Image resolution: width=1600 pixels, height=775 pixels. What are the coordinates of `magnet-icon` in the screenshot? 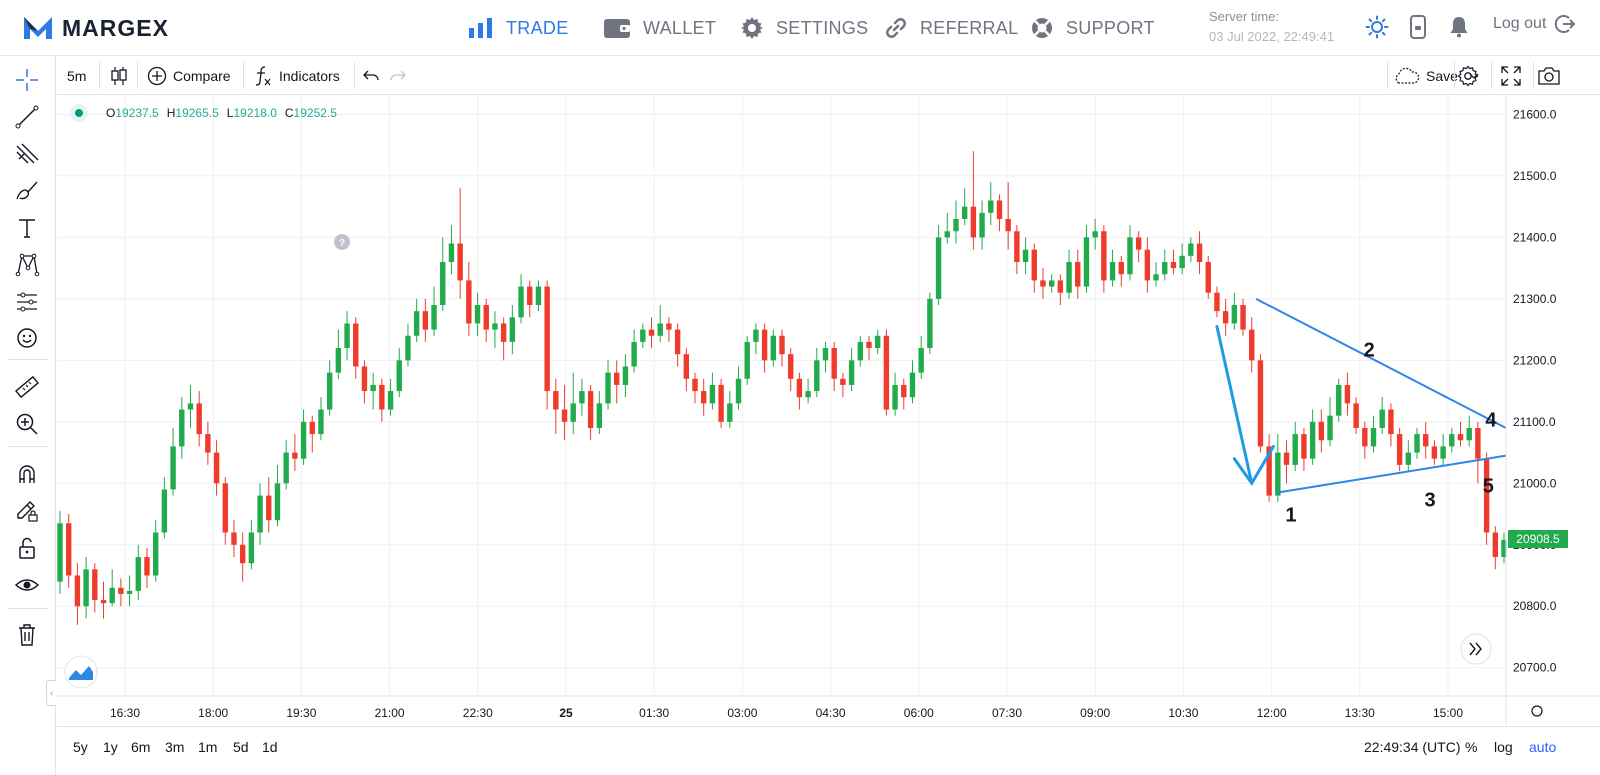 It's located at (27, 474).